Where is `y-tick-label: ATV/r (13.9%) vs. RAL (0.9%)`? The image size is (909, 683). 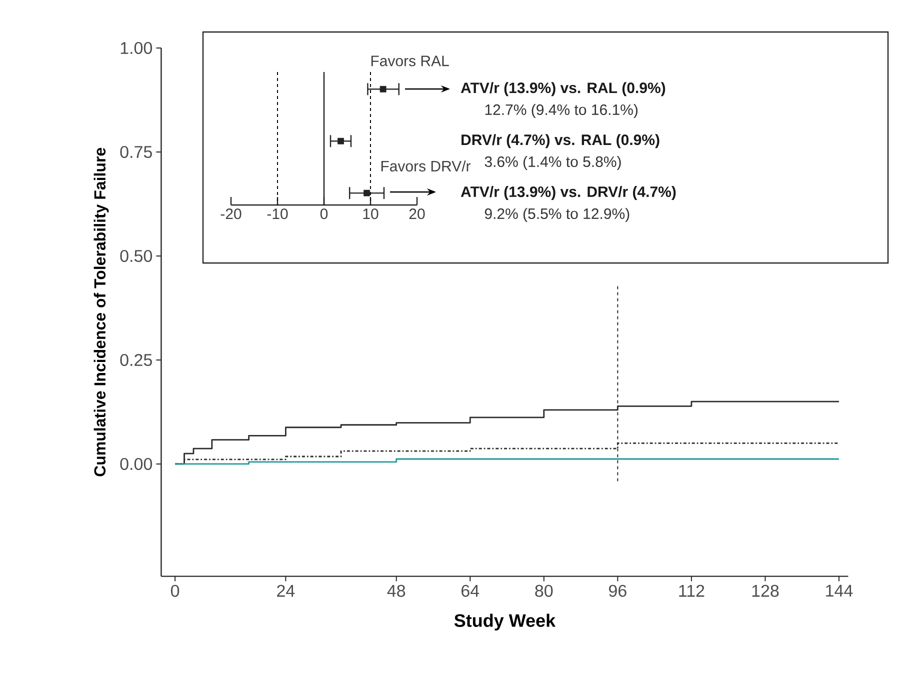
y-tick-label: ATV/r (13.9%) vs. RAL (0.9%) is located at coordinates (563, 89).